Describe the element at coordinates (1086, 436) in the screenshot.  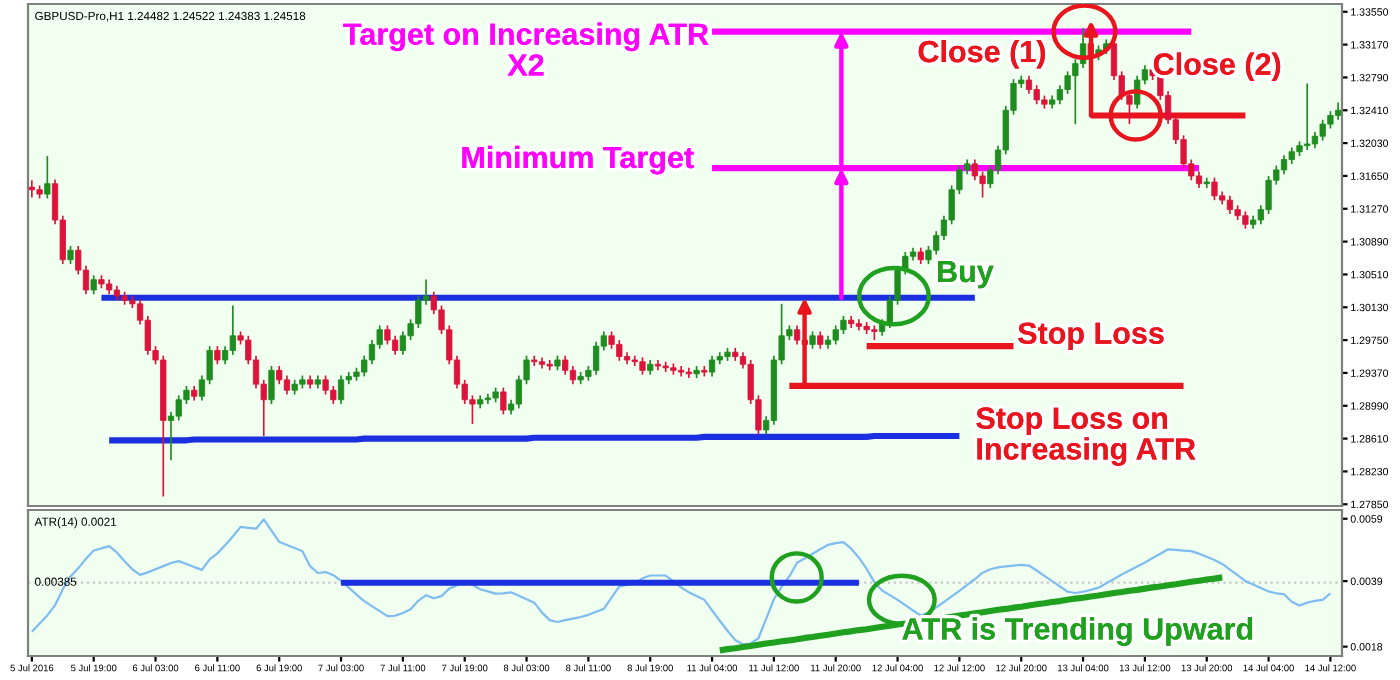
I see `annotation: Stop Loss on Increasing ATR` at that location.